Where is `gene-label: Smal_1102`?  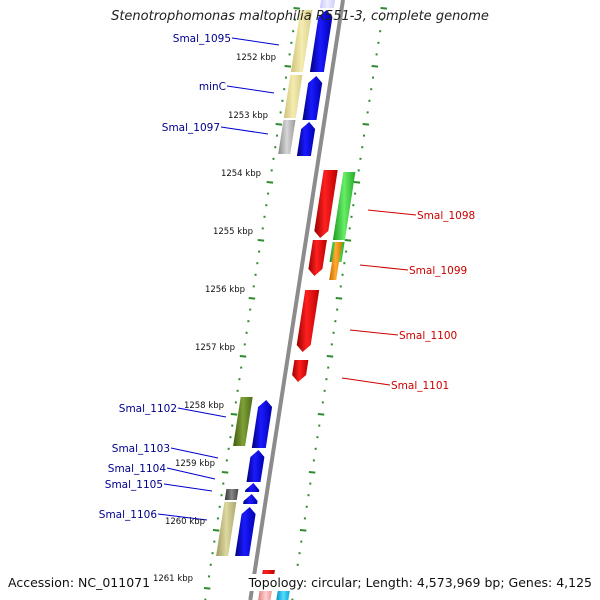
gene-label: Smal_1102 is located at coordinates (148, 409).